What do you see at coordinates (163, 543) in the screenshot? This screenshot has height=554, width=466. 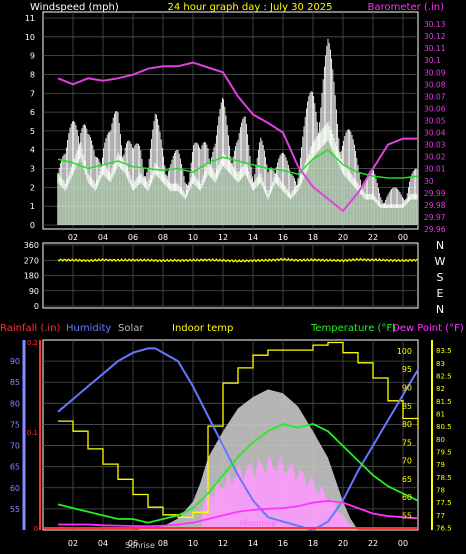 I see `bottom-x-tick: 08` at bounding box center [163, 543].